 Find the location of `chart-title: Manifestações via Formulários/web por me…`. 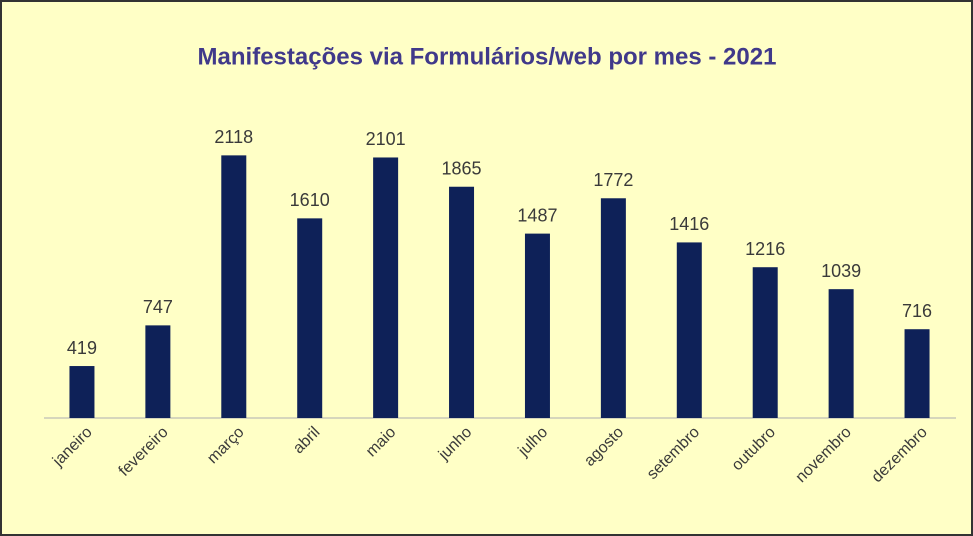

chart-title: Manifestações via Formulários/web por me… is located at coordinates (487, 56).